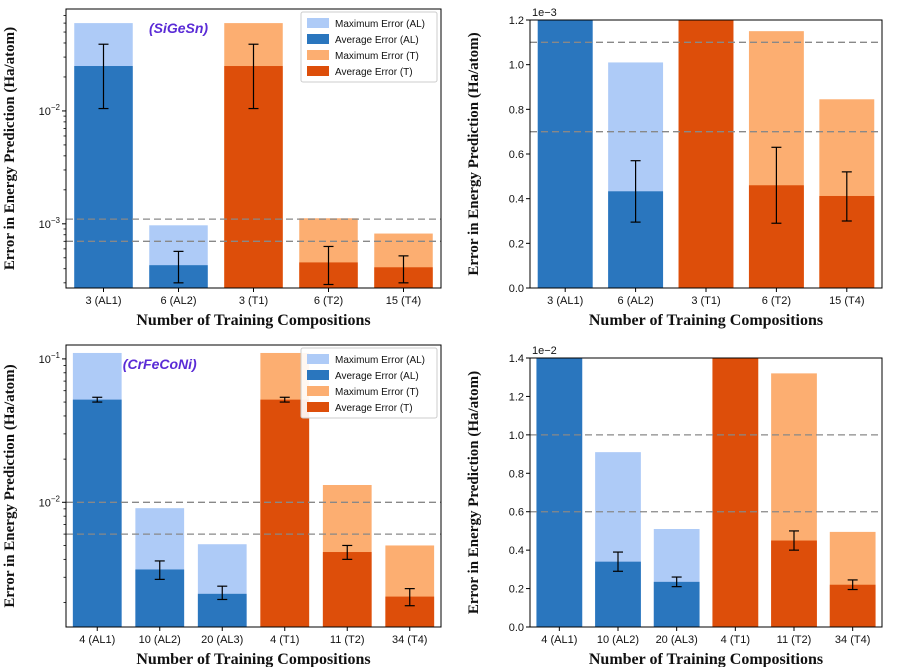 The width and height of the screenshot is (897, 667). I want to click on y-tick-exponent: −1, so click(56, 355).